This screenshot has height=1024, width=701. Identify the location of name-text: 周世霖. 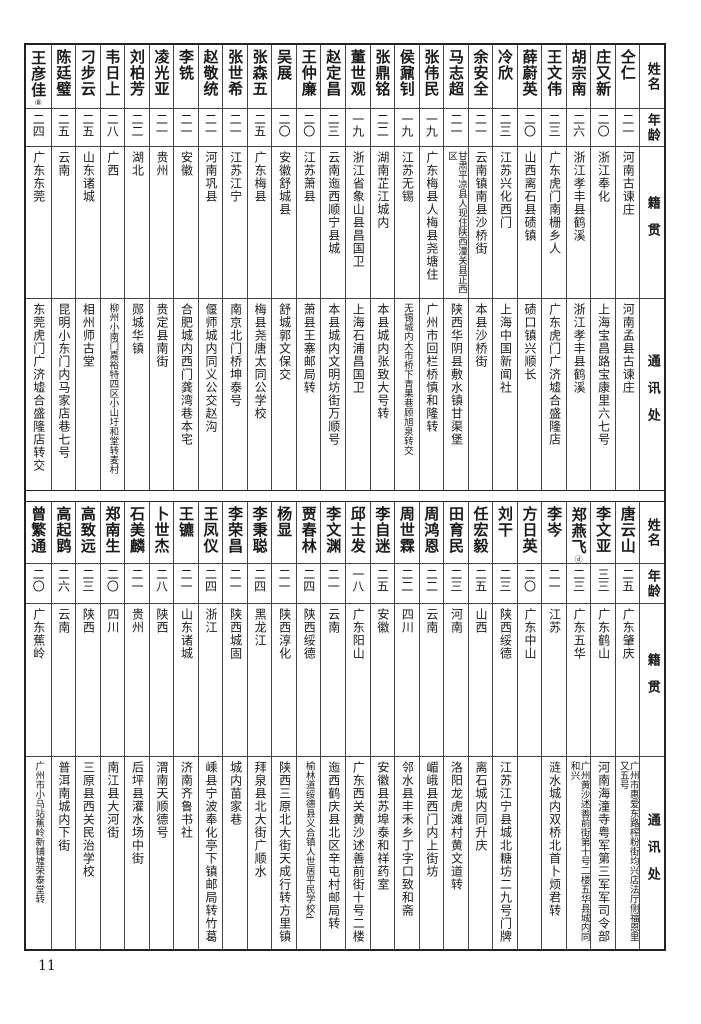
(406, 530).